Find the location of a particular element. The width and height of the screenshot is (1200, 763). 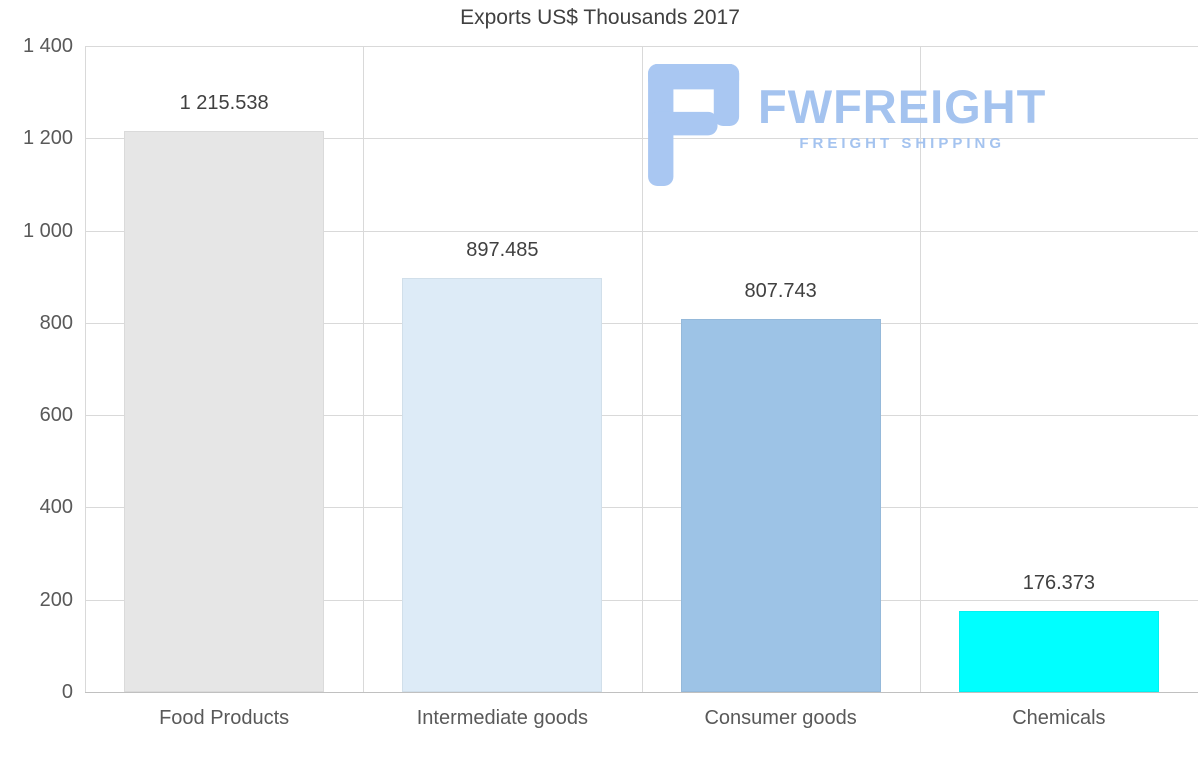

y-axis-tick-label: 200 is located at coordinates (56, 599).